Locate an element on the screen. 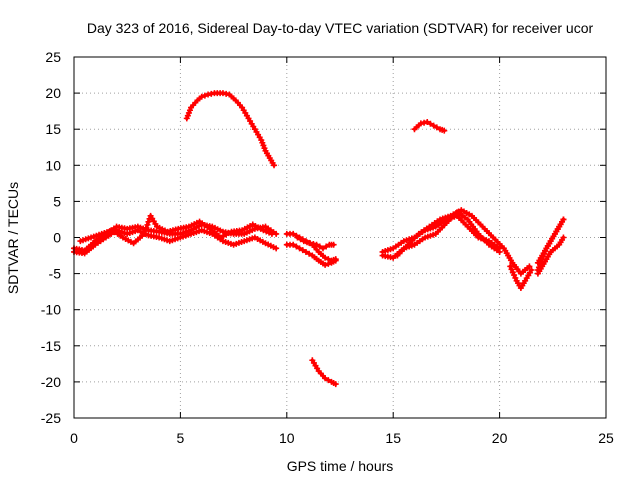 This screenshot has width=640, height=480. series-arc-h is located at coordinates (324, 372).